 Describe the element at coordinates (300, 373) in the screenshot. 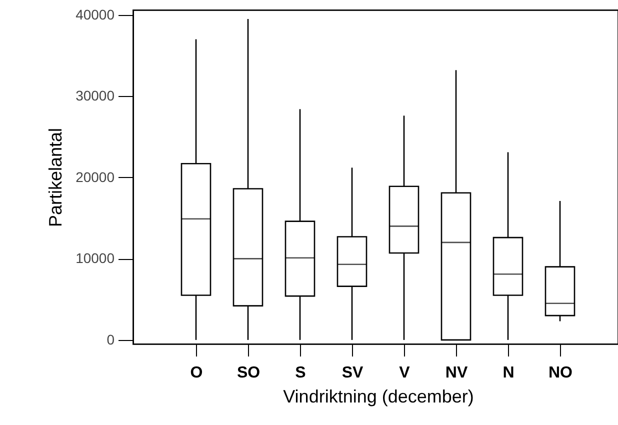

I see `x-tick-label: S` at that location.